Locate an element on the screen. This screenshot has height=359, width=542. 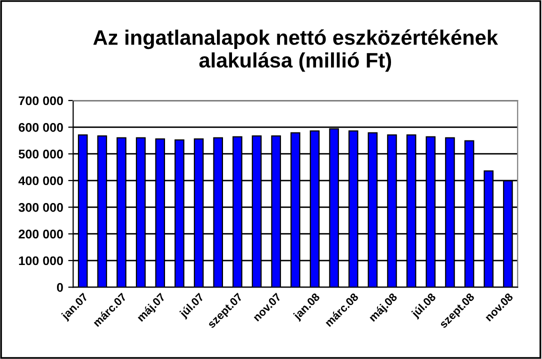
chart-title: Az ingatlanalapok nettó eszközértékének alakulása (millió Ft) is located at coordinates (295, 50).